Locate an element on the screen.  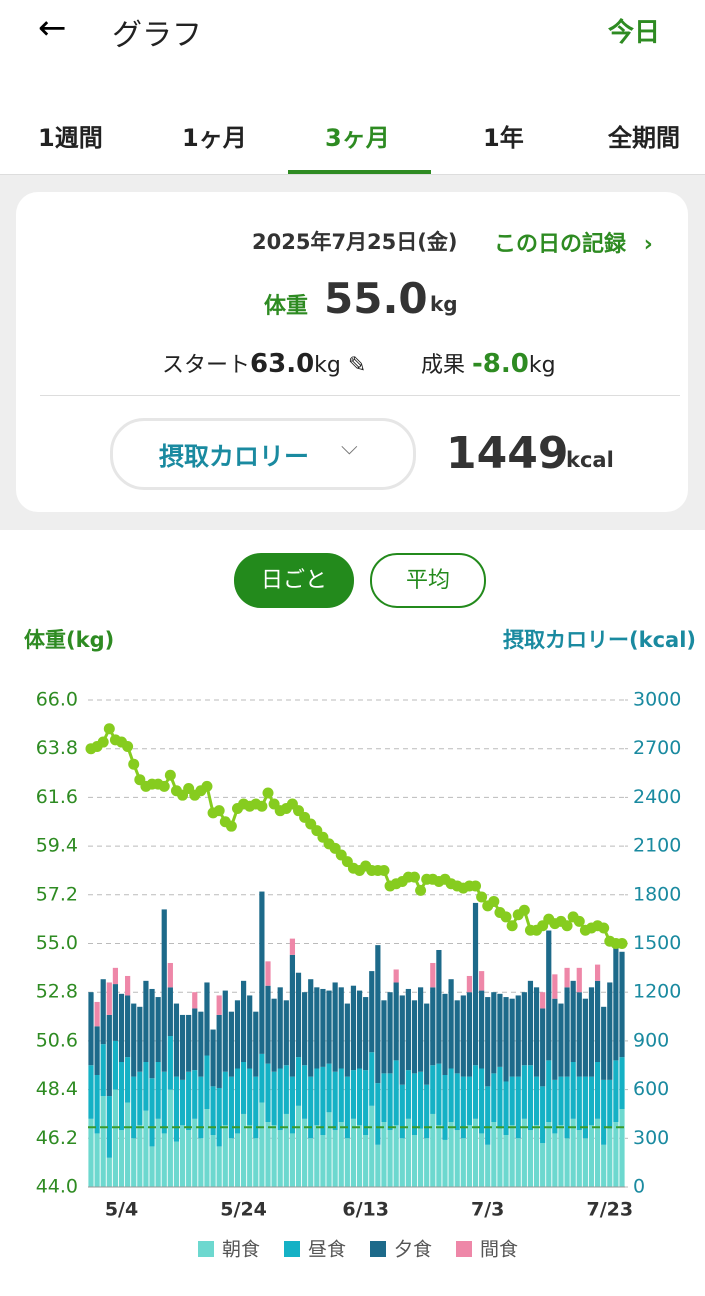
record-link: この日の記録 › is located at coordinates (573, 244).